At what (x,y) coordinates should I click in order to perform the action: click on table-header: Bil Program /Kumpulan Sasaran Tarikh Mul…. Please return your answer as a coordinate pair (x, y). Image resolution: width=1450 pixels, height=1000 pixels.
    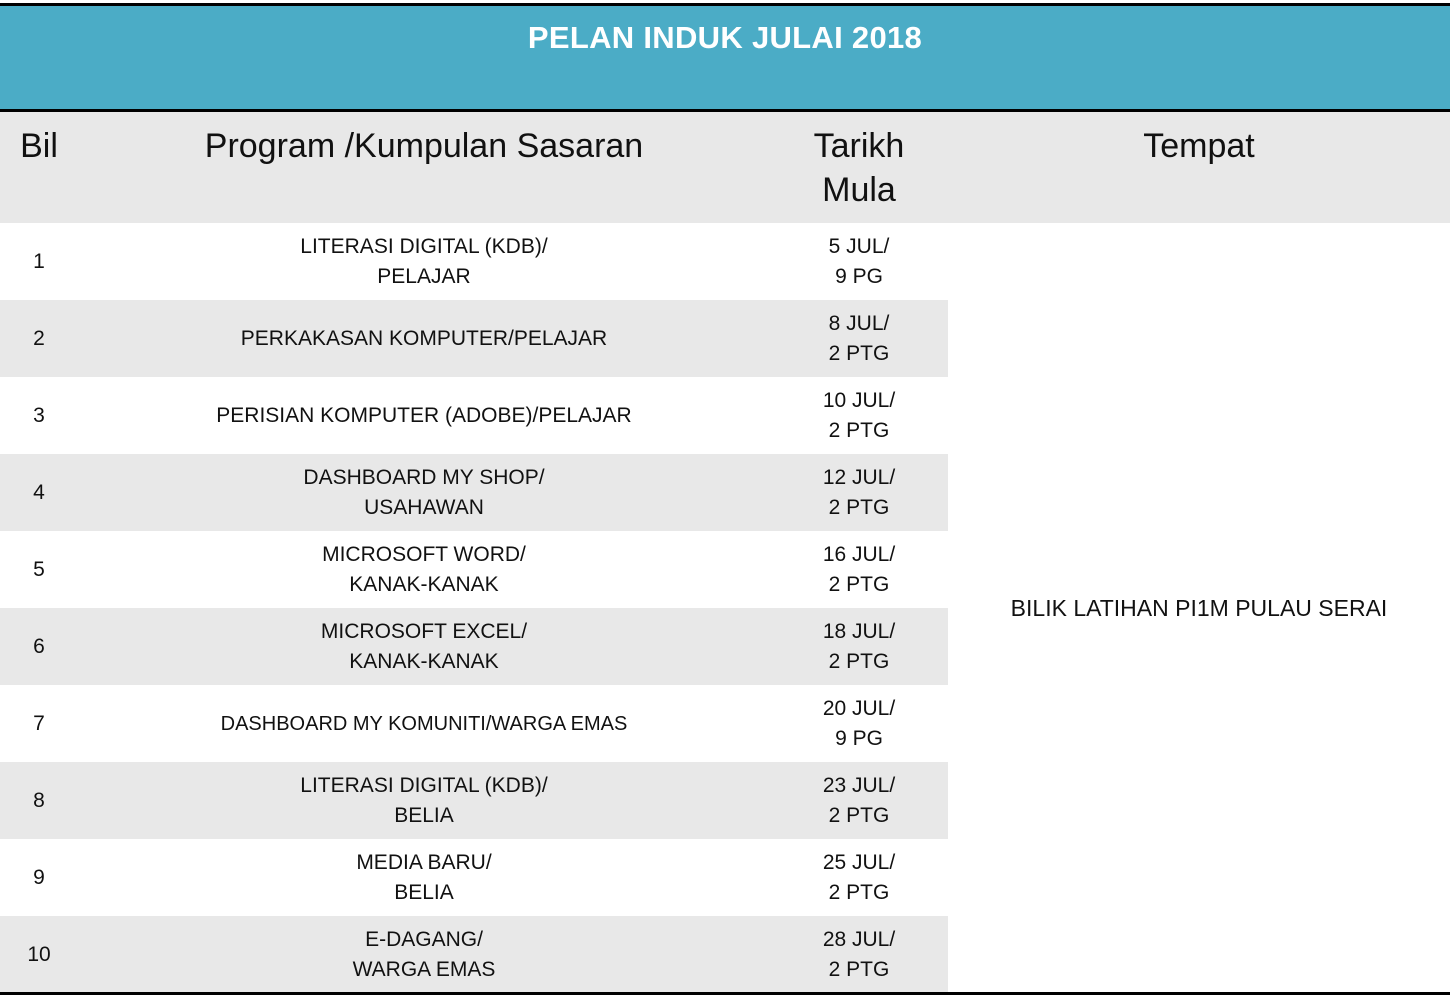
    Looking at the image, I should click on (725, 167).